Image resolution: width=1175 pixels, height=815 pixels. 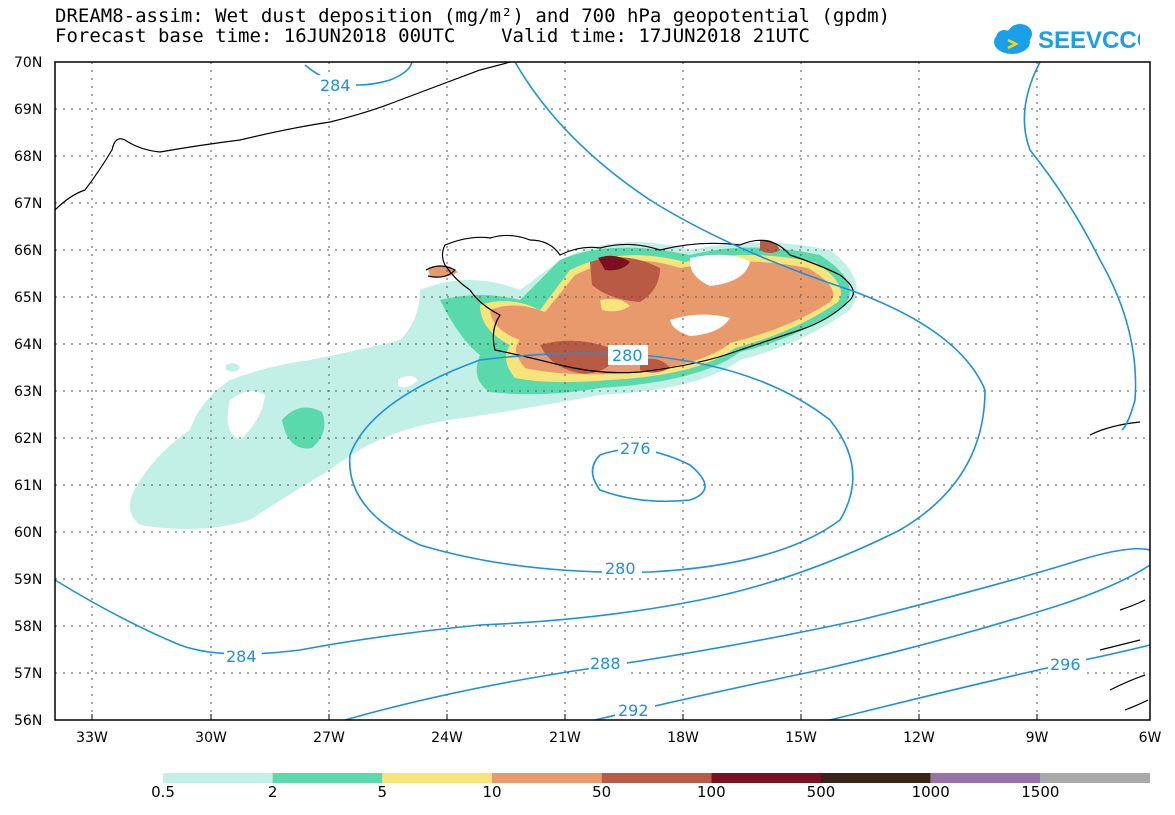 What do you see at coordinates (28, 533) in the screenshot?
I see `lat-label: 60N` at bounding box center [28, 533].